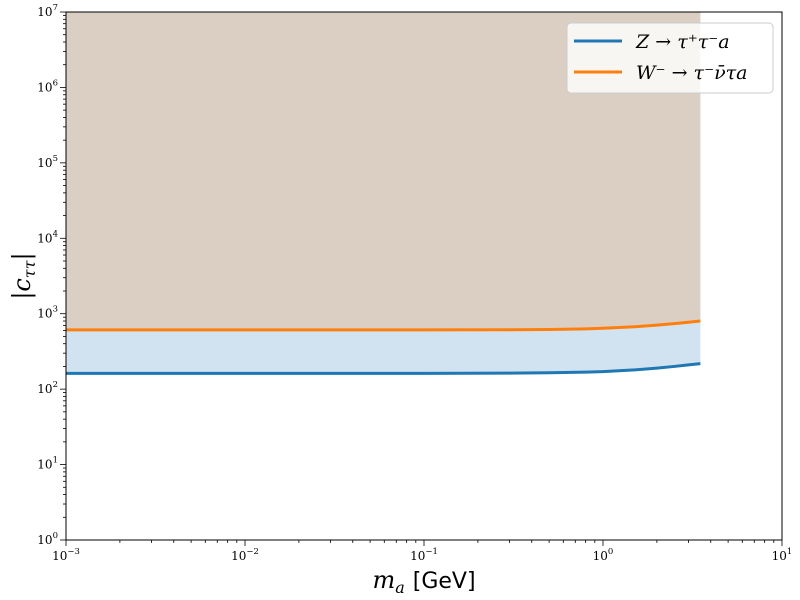 The width and height of the screenshot is (800, 600). What do you see at coordinates (423, 581) in the screenshot?
I see `x-axis-label: ma [GeV]` at bounding box center [423, 581].